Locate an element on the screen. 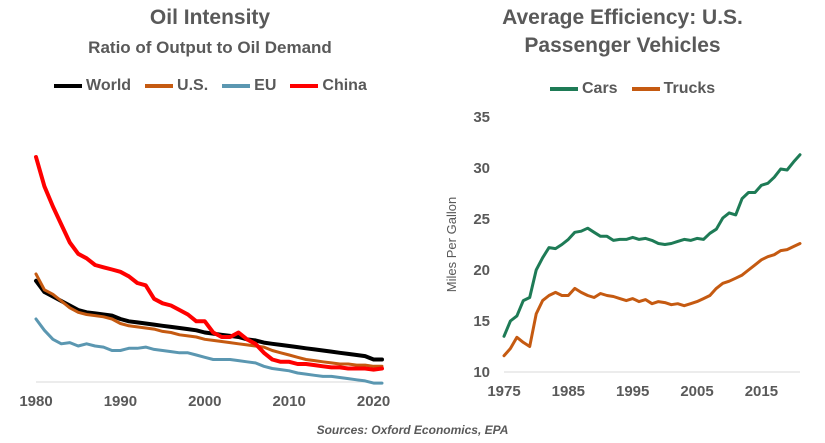 This screenshot has width=825, height=443. legend-item-trucks: Trucks is located at coordinates (673, 89).